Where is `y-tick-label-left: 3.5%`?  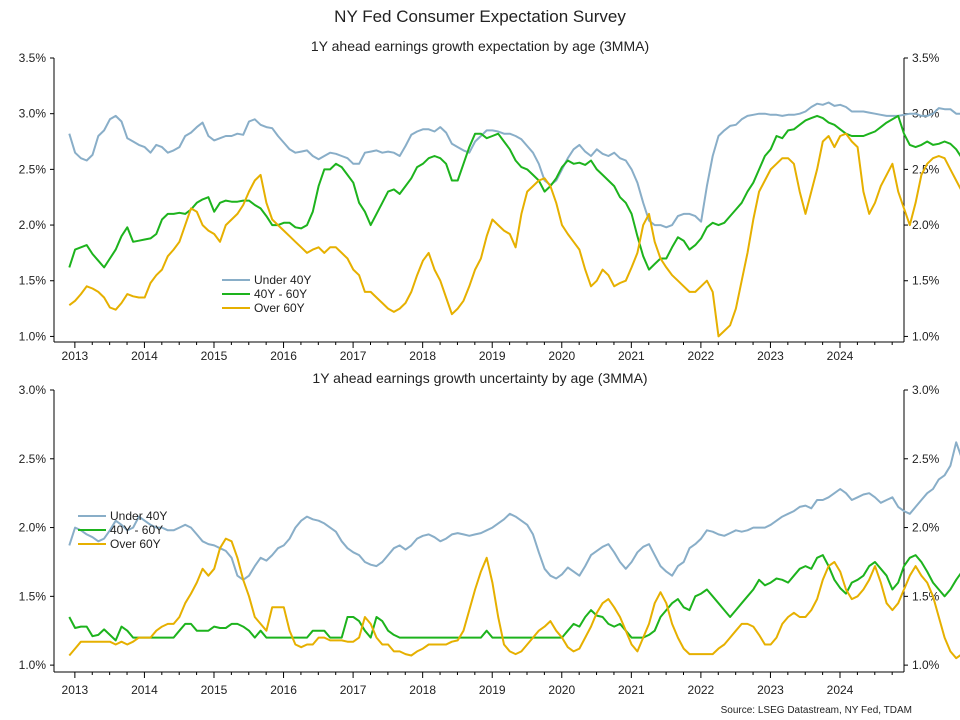 y-tick-label-left: 3.5% is located at coordinates (33, 58).